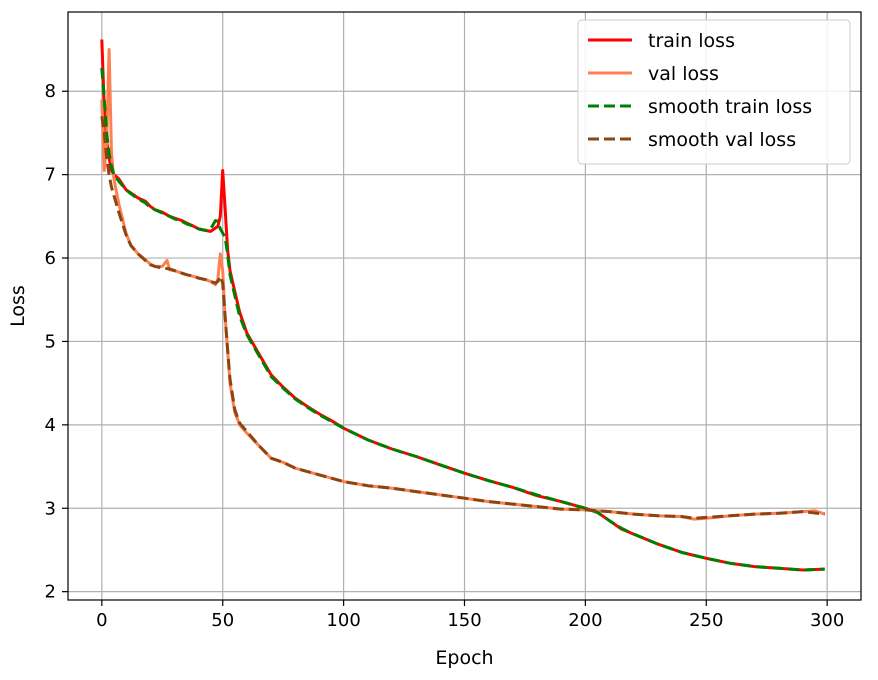  I want to click on x-tick-label: 100, so click(343, 620).